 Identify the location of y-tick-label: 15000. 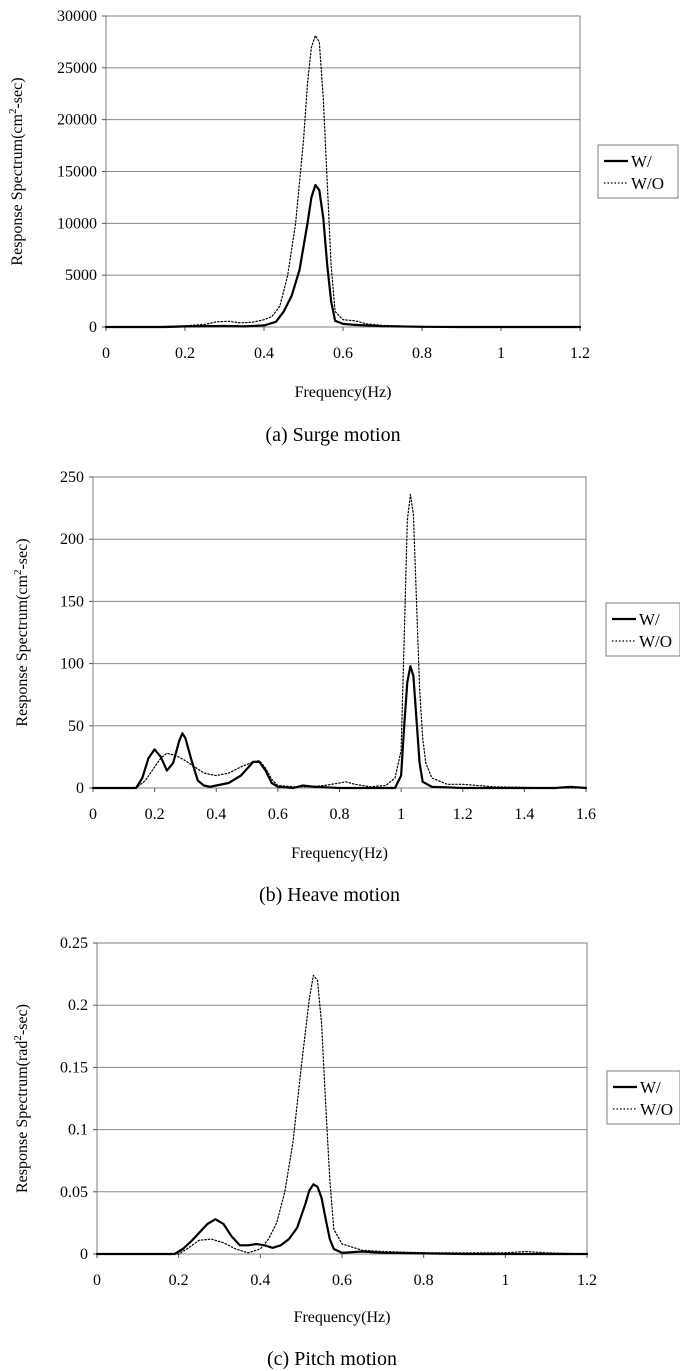
(77, 172).